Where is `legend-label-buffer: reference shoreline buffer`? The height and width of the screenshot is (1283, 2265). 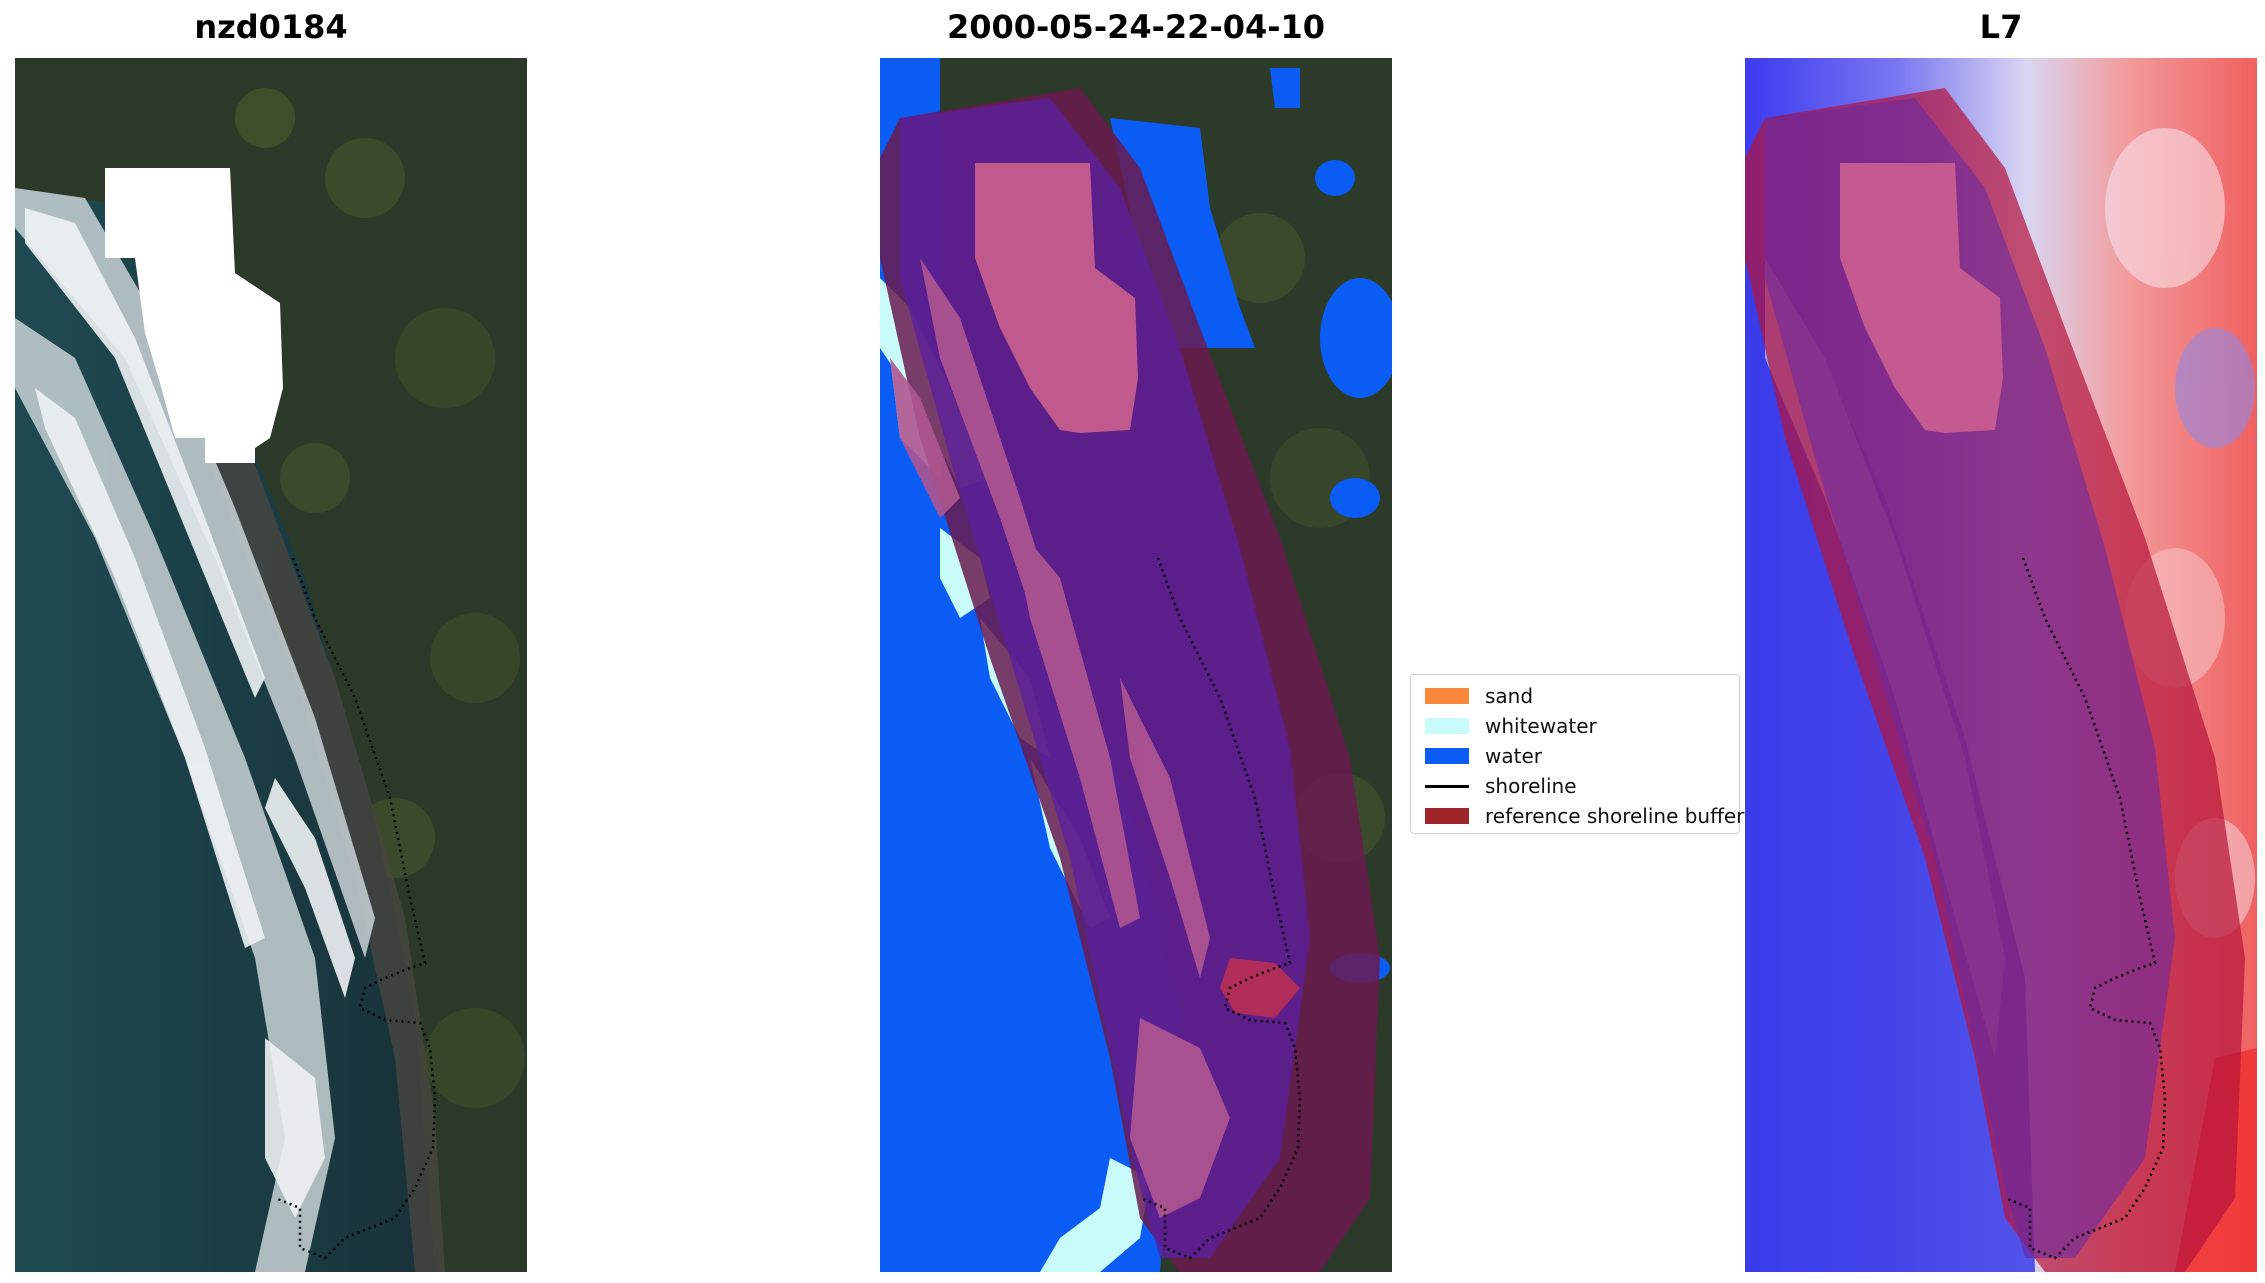
legend-label-buffer: reference shoreline buffer is located at coordinates (1615, 816).